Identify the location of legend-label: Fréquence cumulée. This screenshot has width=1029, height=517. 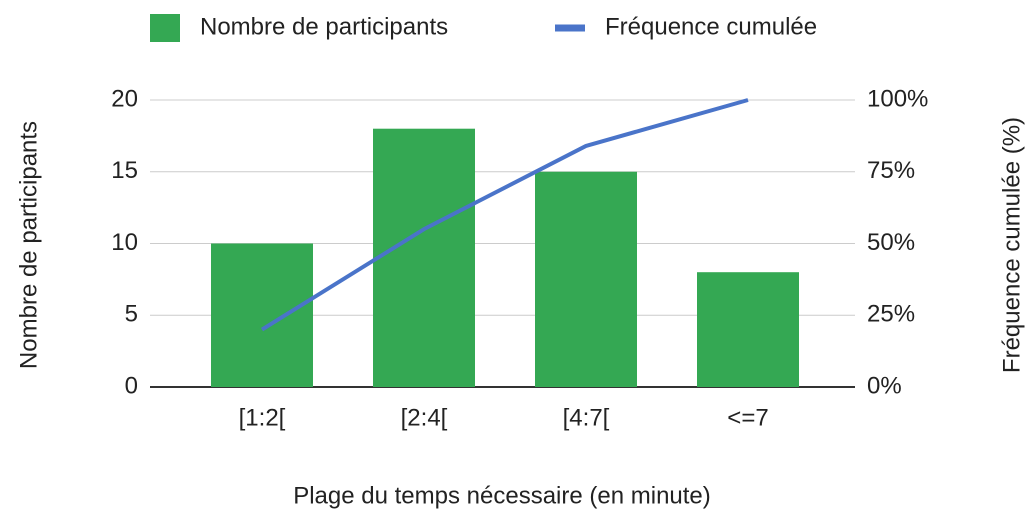
(711, 26).